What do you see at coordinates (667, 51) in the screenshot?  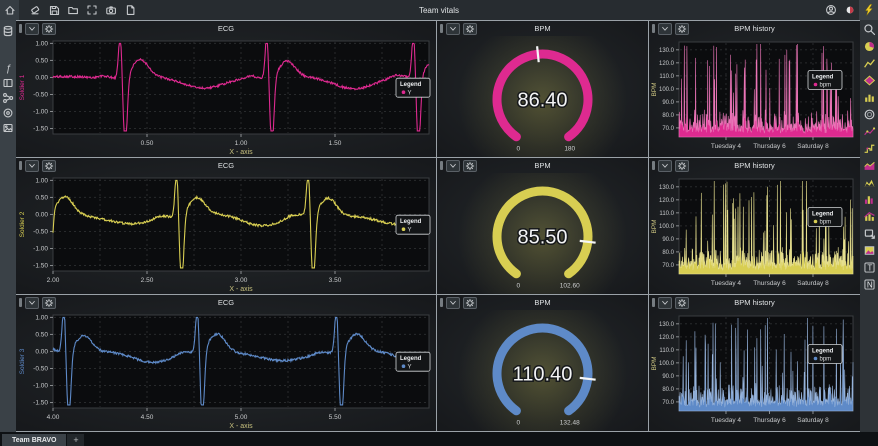 I see `svg-text: 130.0` at bounding box center [667, 51].